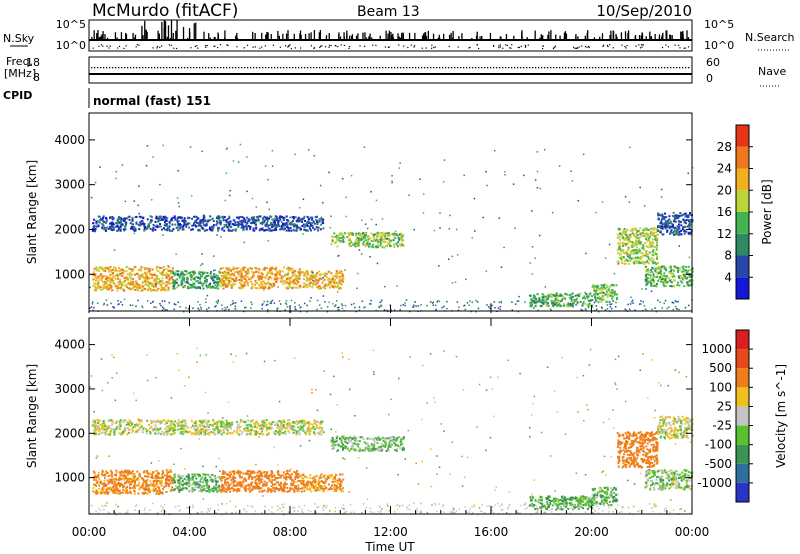 The height and width of the screenshot is (554, 800). Describe the element at coordinates (767, 211) in the screenshot. I see `power-colorbar-label: Power [dB]` at that location.